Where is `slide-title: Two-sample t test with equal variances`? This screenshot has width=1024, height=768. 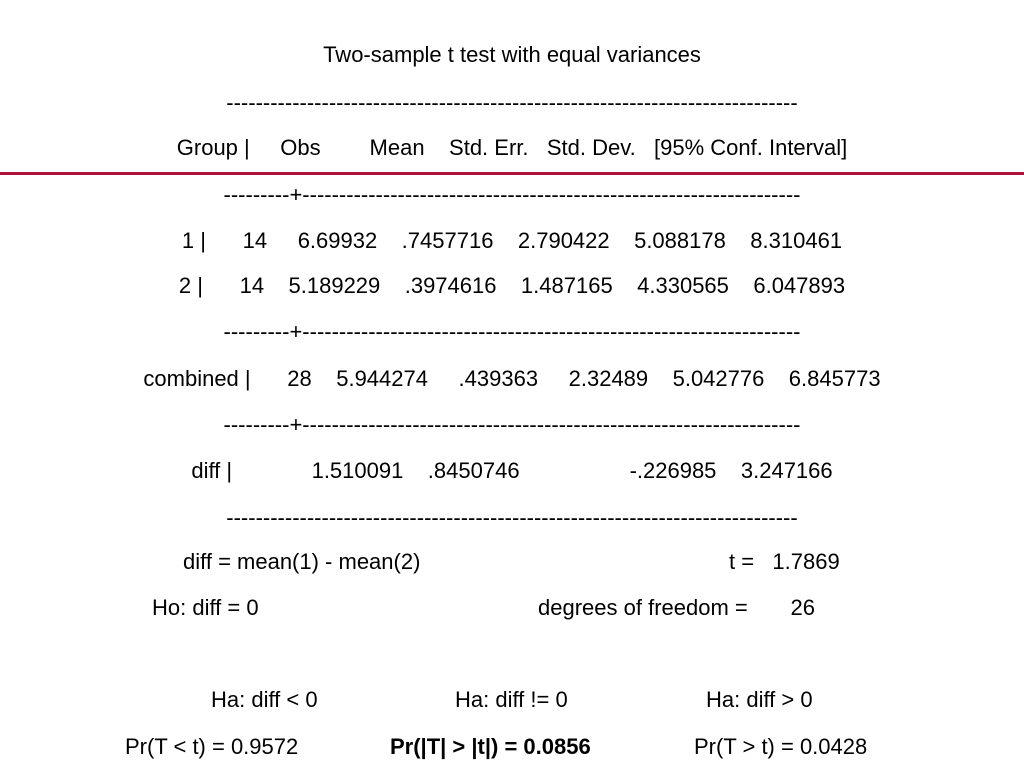 slide-title: Two-sample t test with equal variances is located at coordinates (512, 54).